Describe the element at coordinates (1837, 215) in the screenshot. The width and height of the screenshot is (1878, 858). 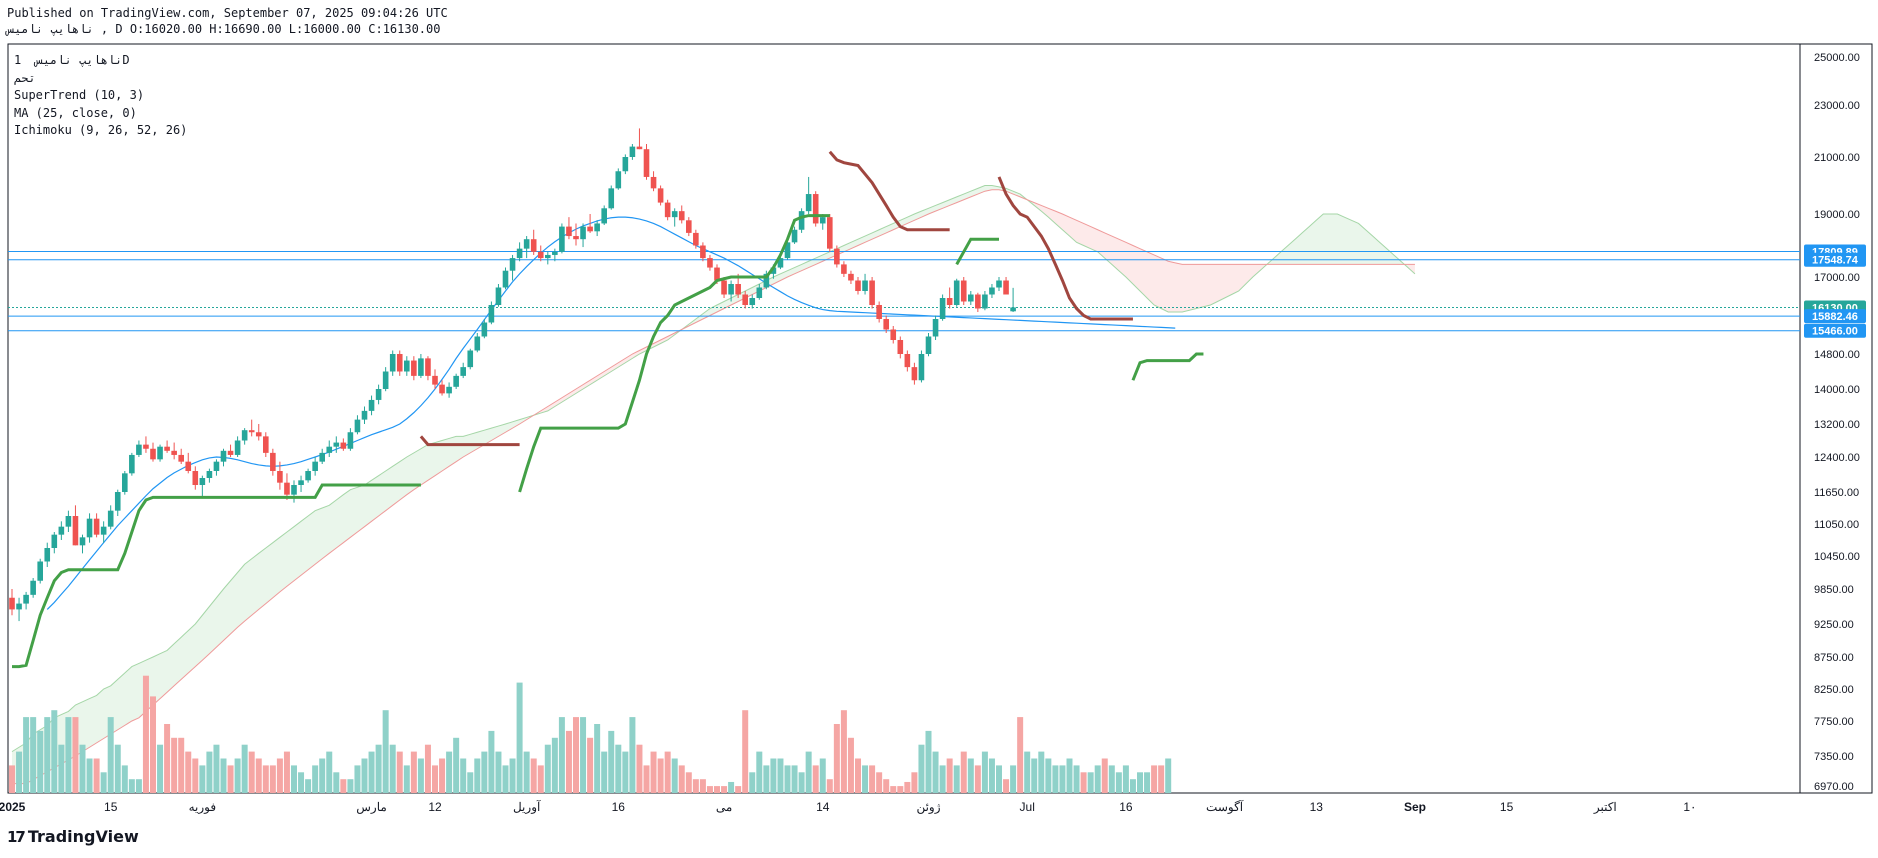
I see `price-tick-label: 19000.00` at that location.